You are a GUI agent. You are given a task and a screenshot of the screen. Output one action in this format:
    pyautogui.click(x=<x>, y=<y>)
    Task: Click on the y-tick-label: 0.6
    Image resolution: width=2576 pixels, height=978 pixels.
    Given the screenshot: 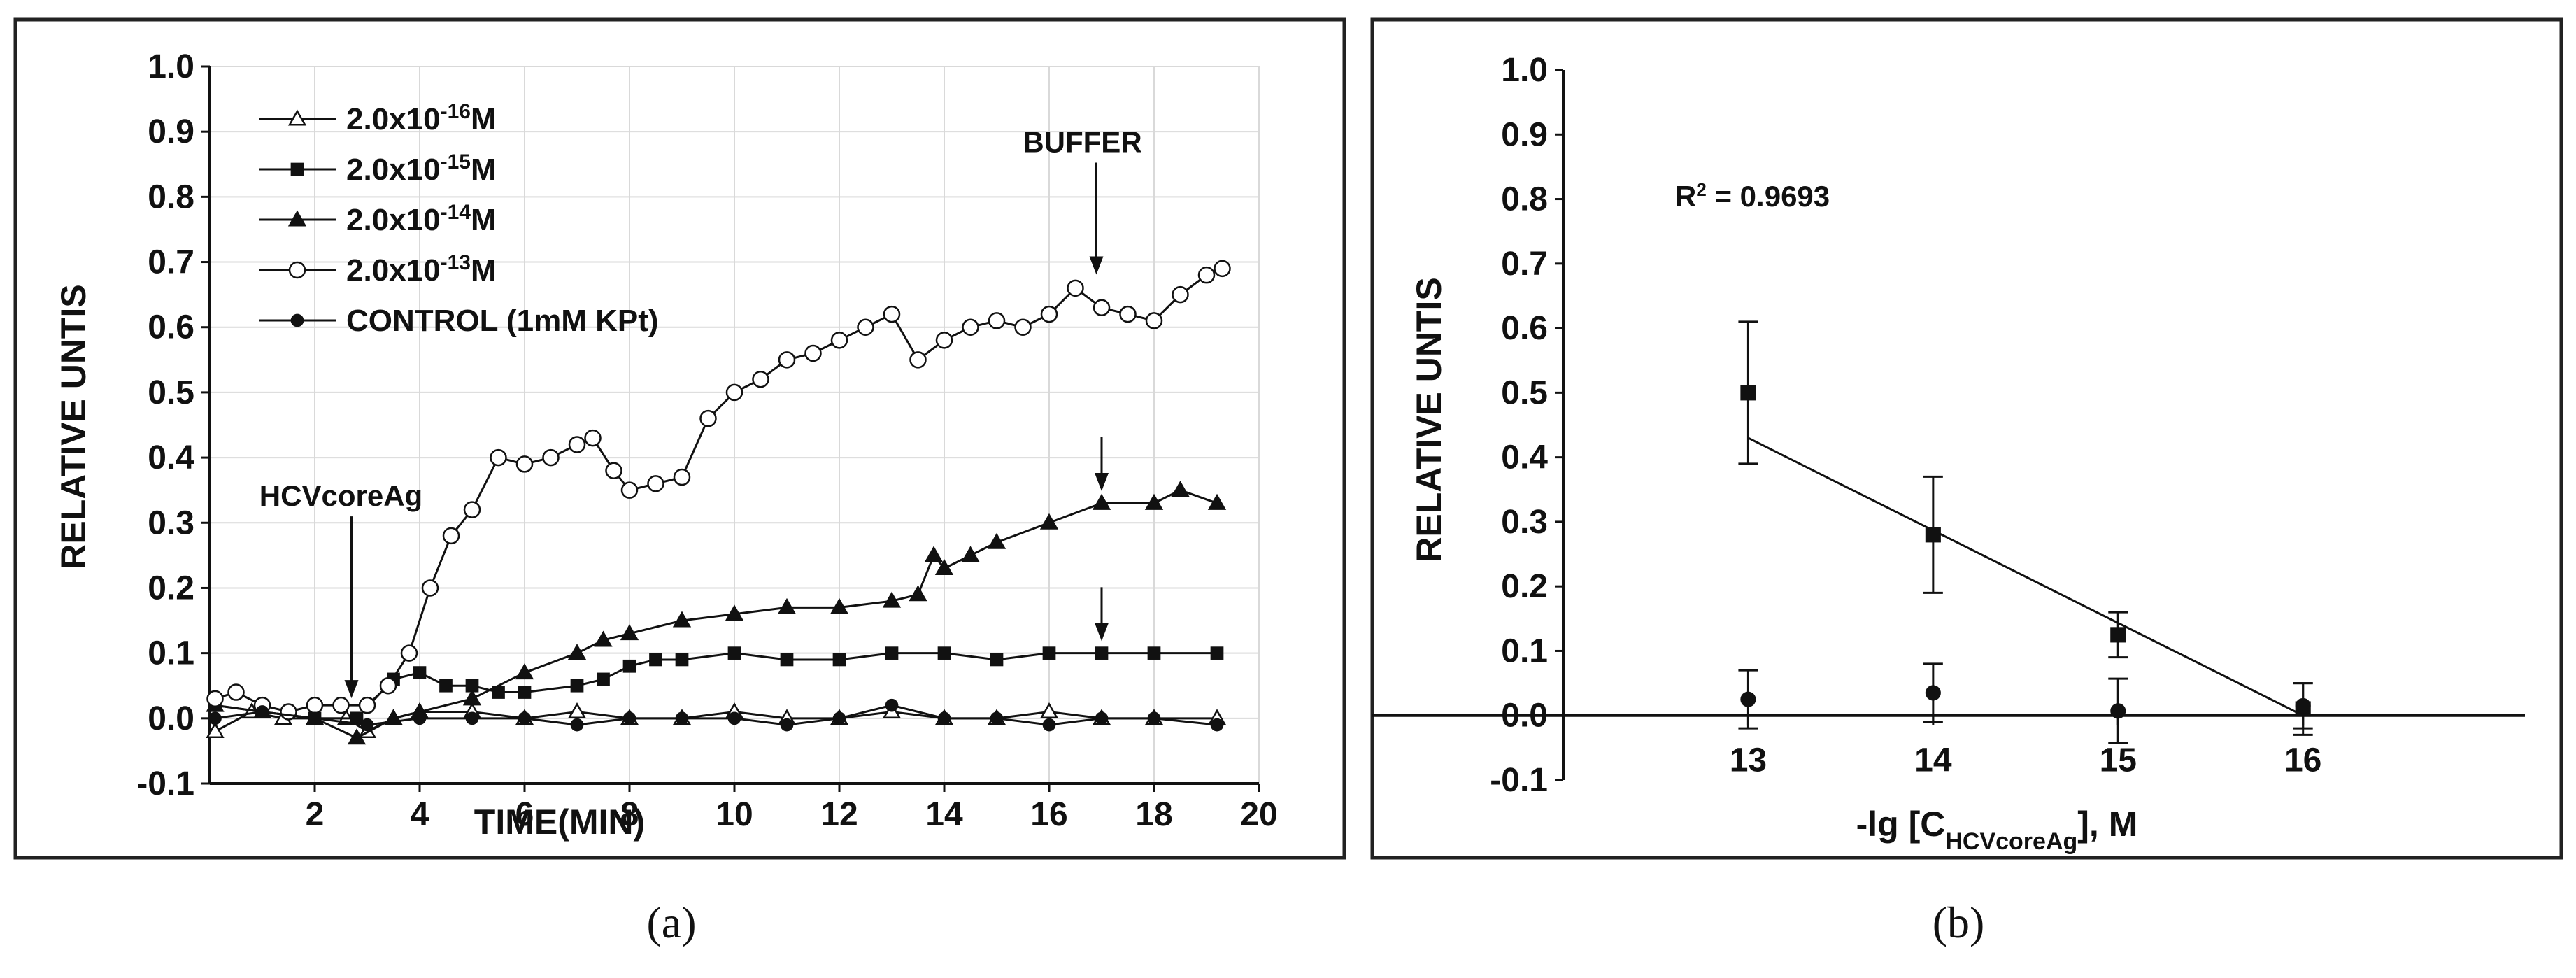 What is the action you would take?
    pyautogui.click(x=171, y=327)
    